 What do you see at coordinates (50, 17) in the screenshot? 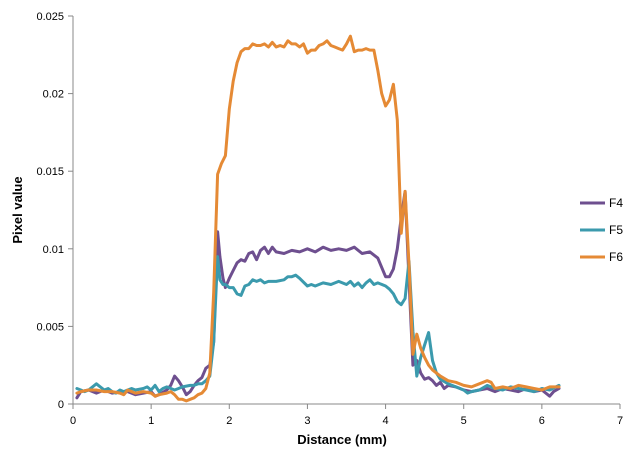
I see `y-tick-label: 0.025` at bounding box center [50, 17].